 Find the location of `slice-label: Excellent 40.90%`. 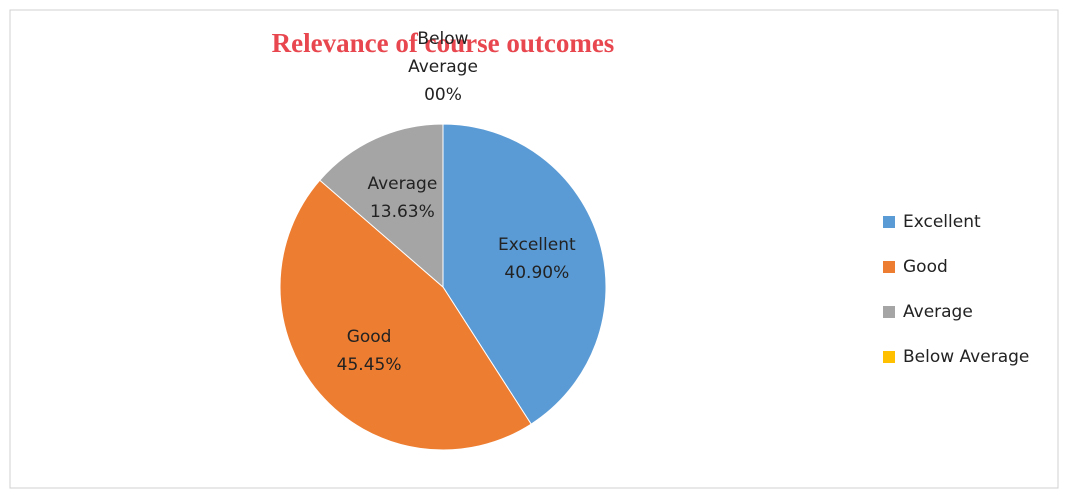

slice-label: Excellent 40.90% is located at coordinates (537, 259).